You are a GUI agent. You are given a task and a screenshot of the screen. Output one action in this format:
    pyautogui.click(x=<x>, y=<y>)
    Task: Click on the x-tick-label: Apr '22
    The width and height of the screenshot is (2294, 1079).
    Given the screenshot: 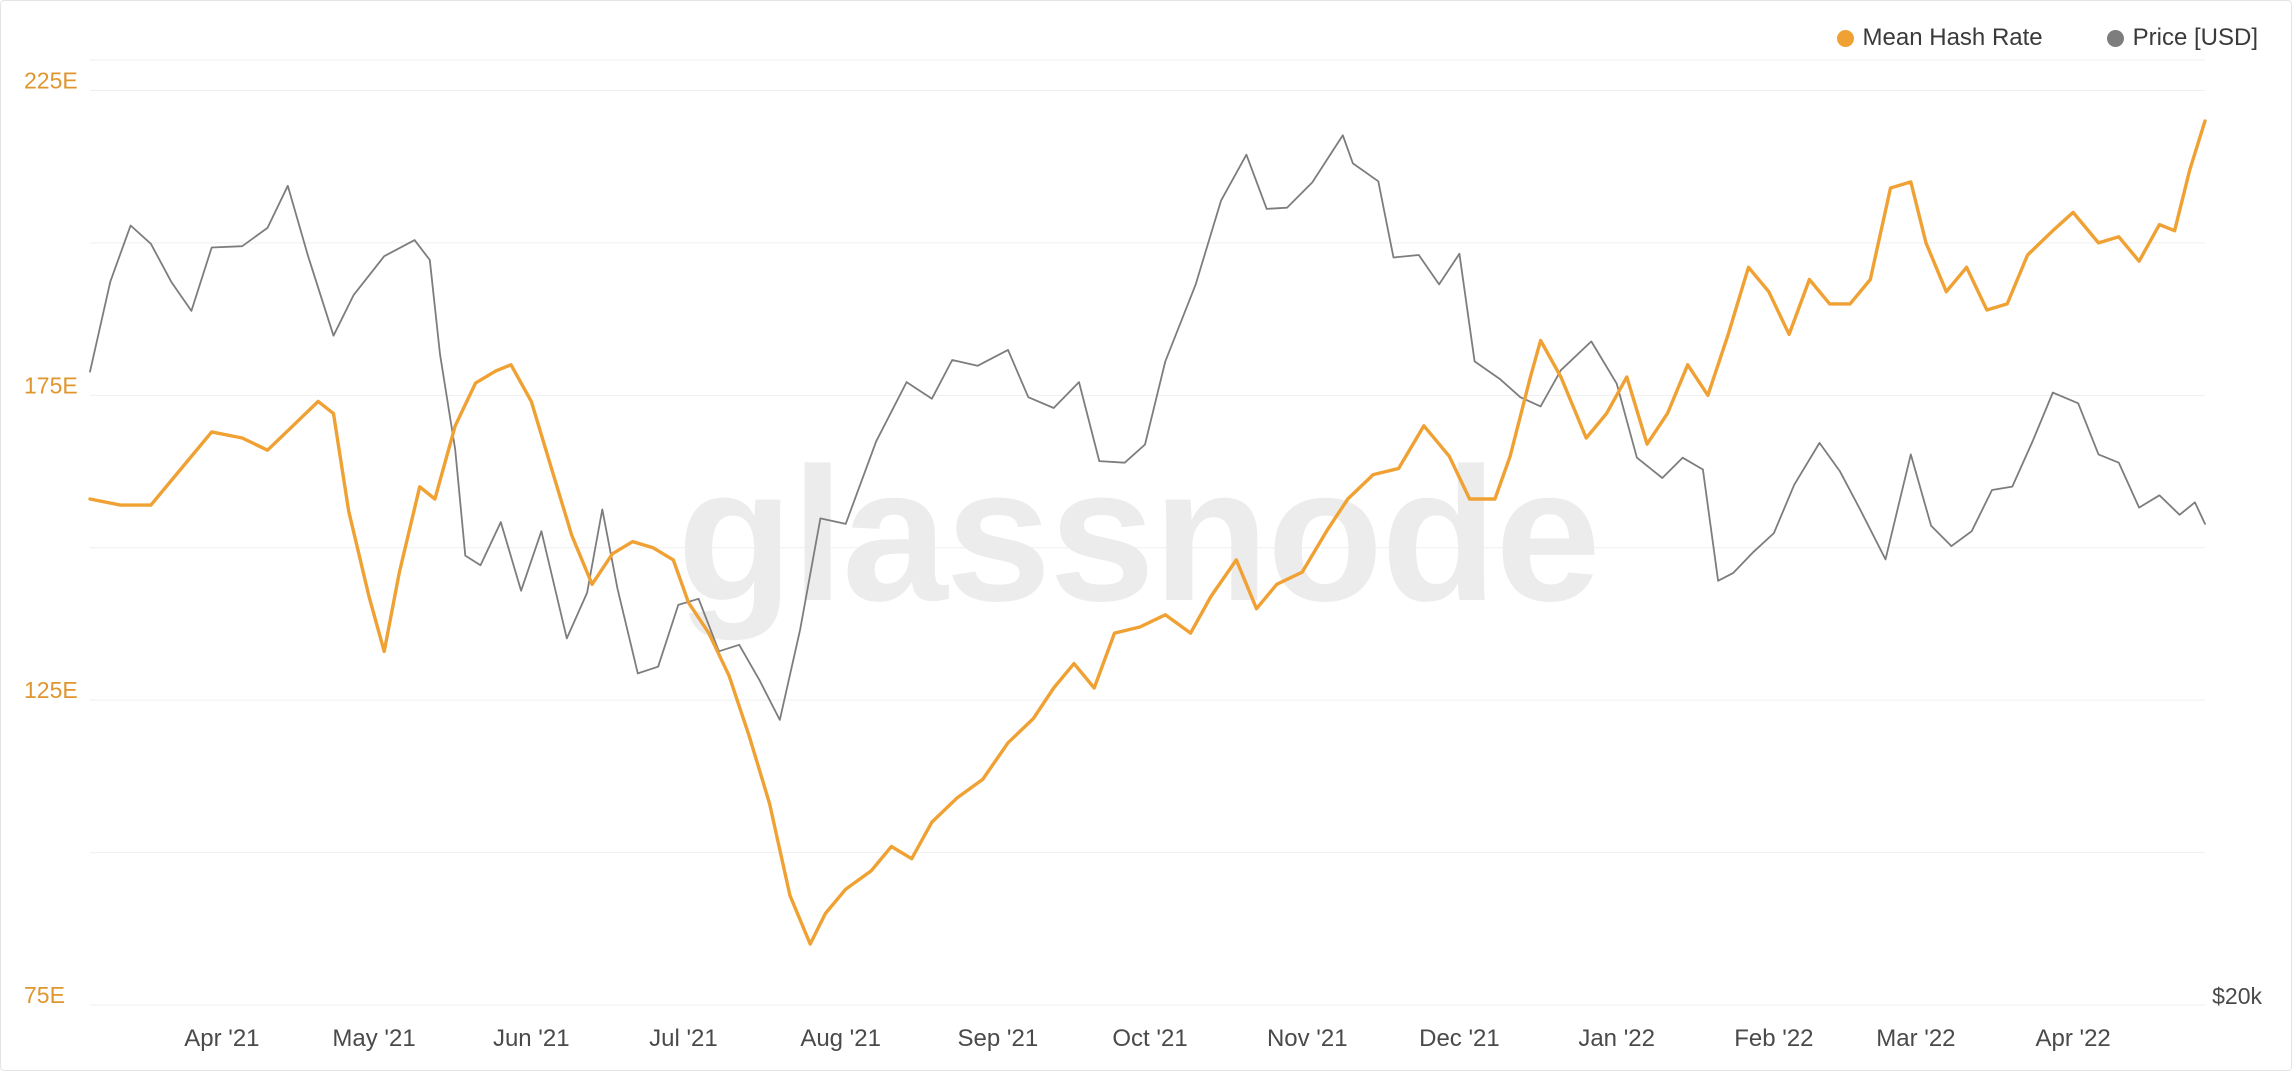 What is the action you would take?
    pyautogui.click(x=2072, y=1038)
    